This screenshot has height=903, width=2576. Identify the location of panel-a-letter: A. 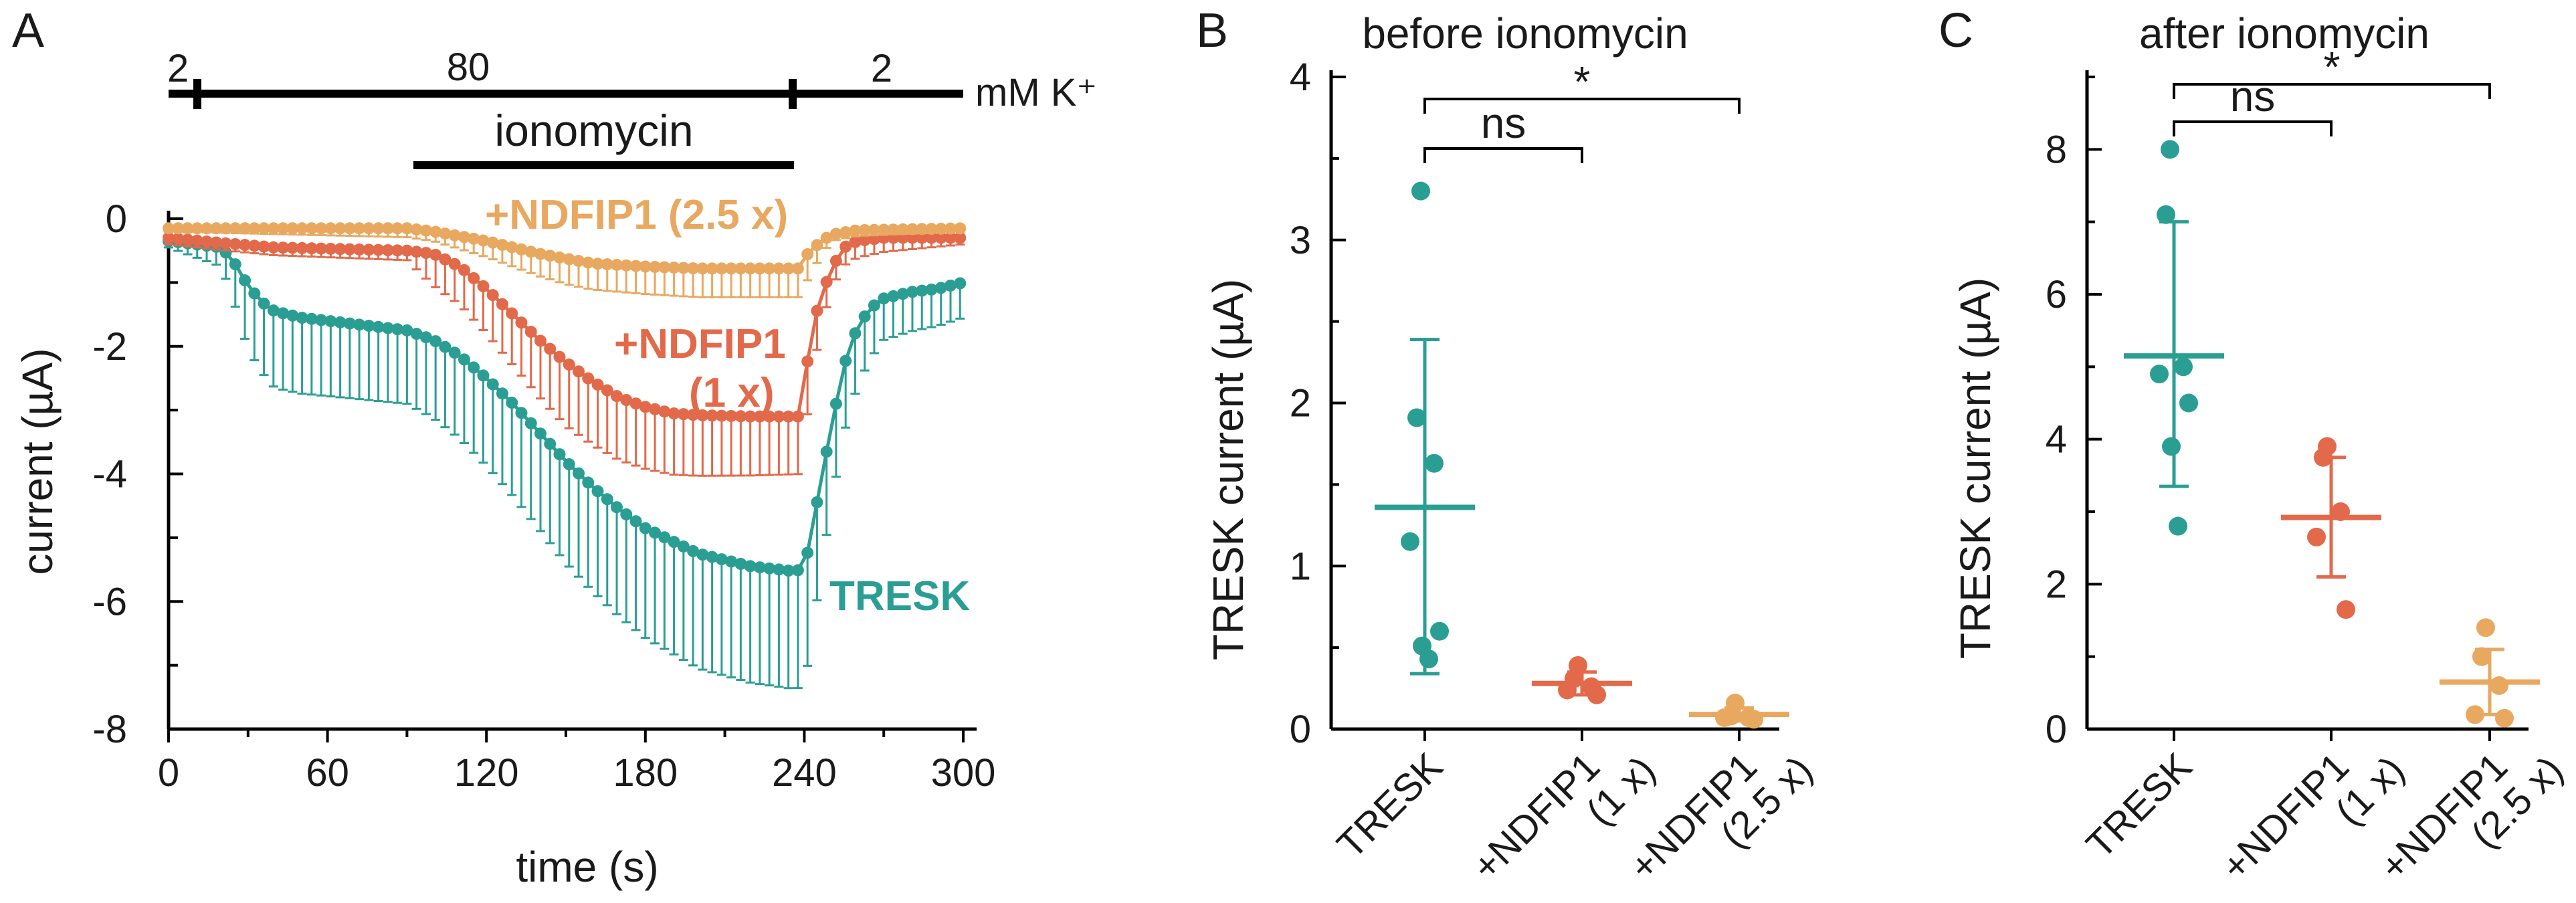
(28, 31).